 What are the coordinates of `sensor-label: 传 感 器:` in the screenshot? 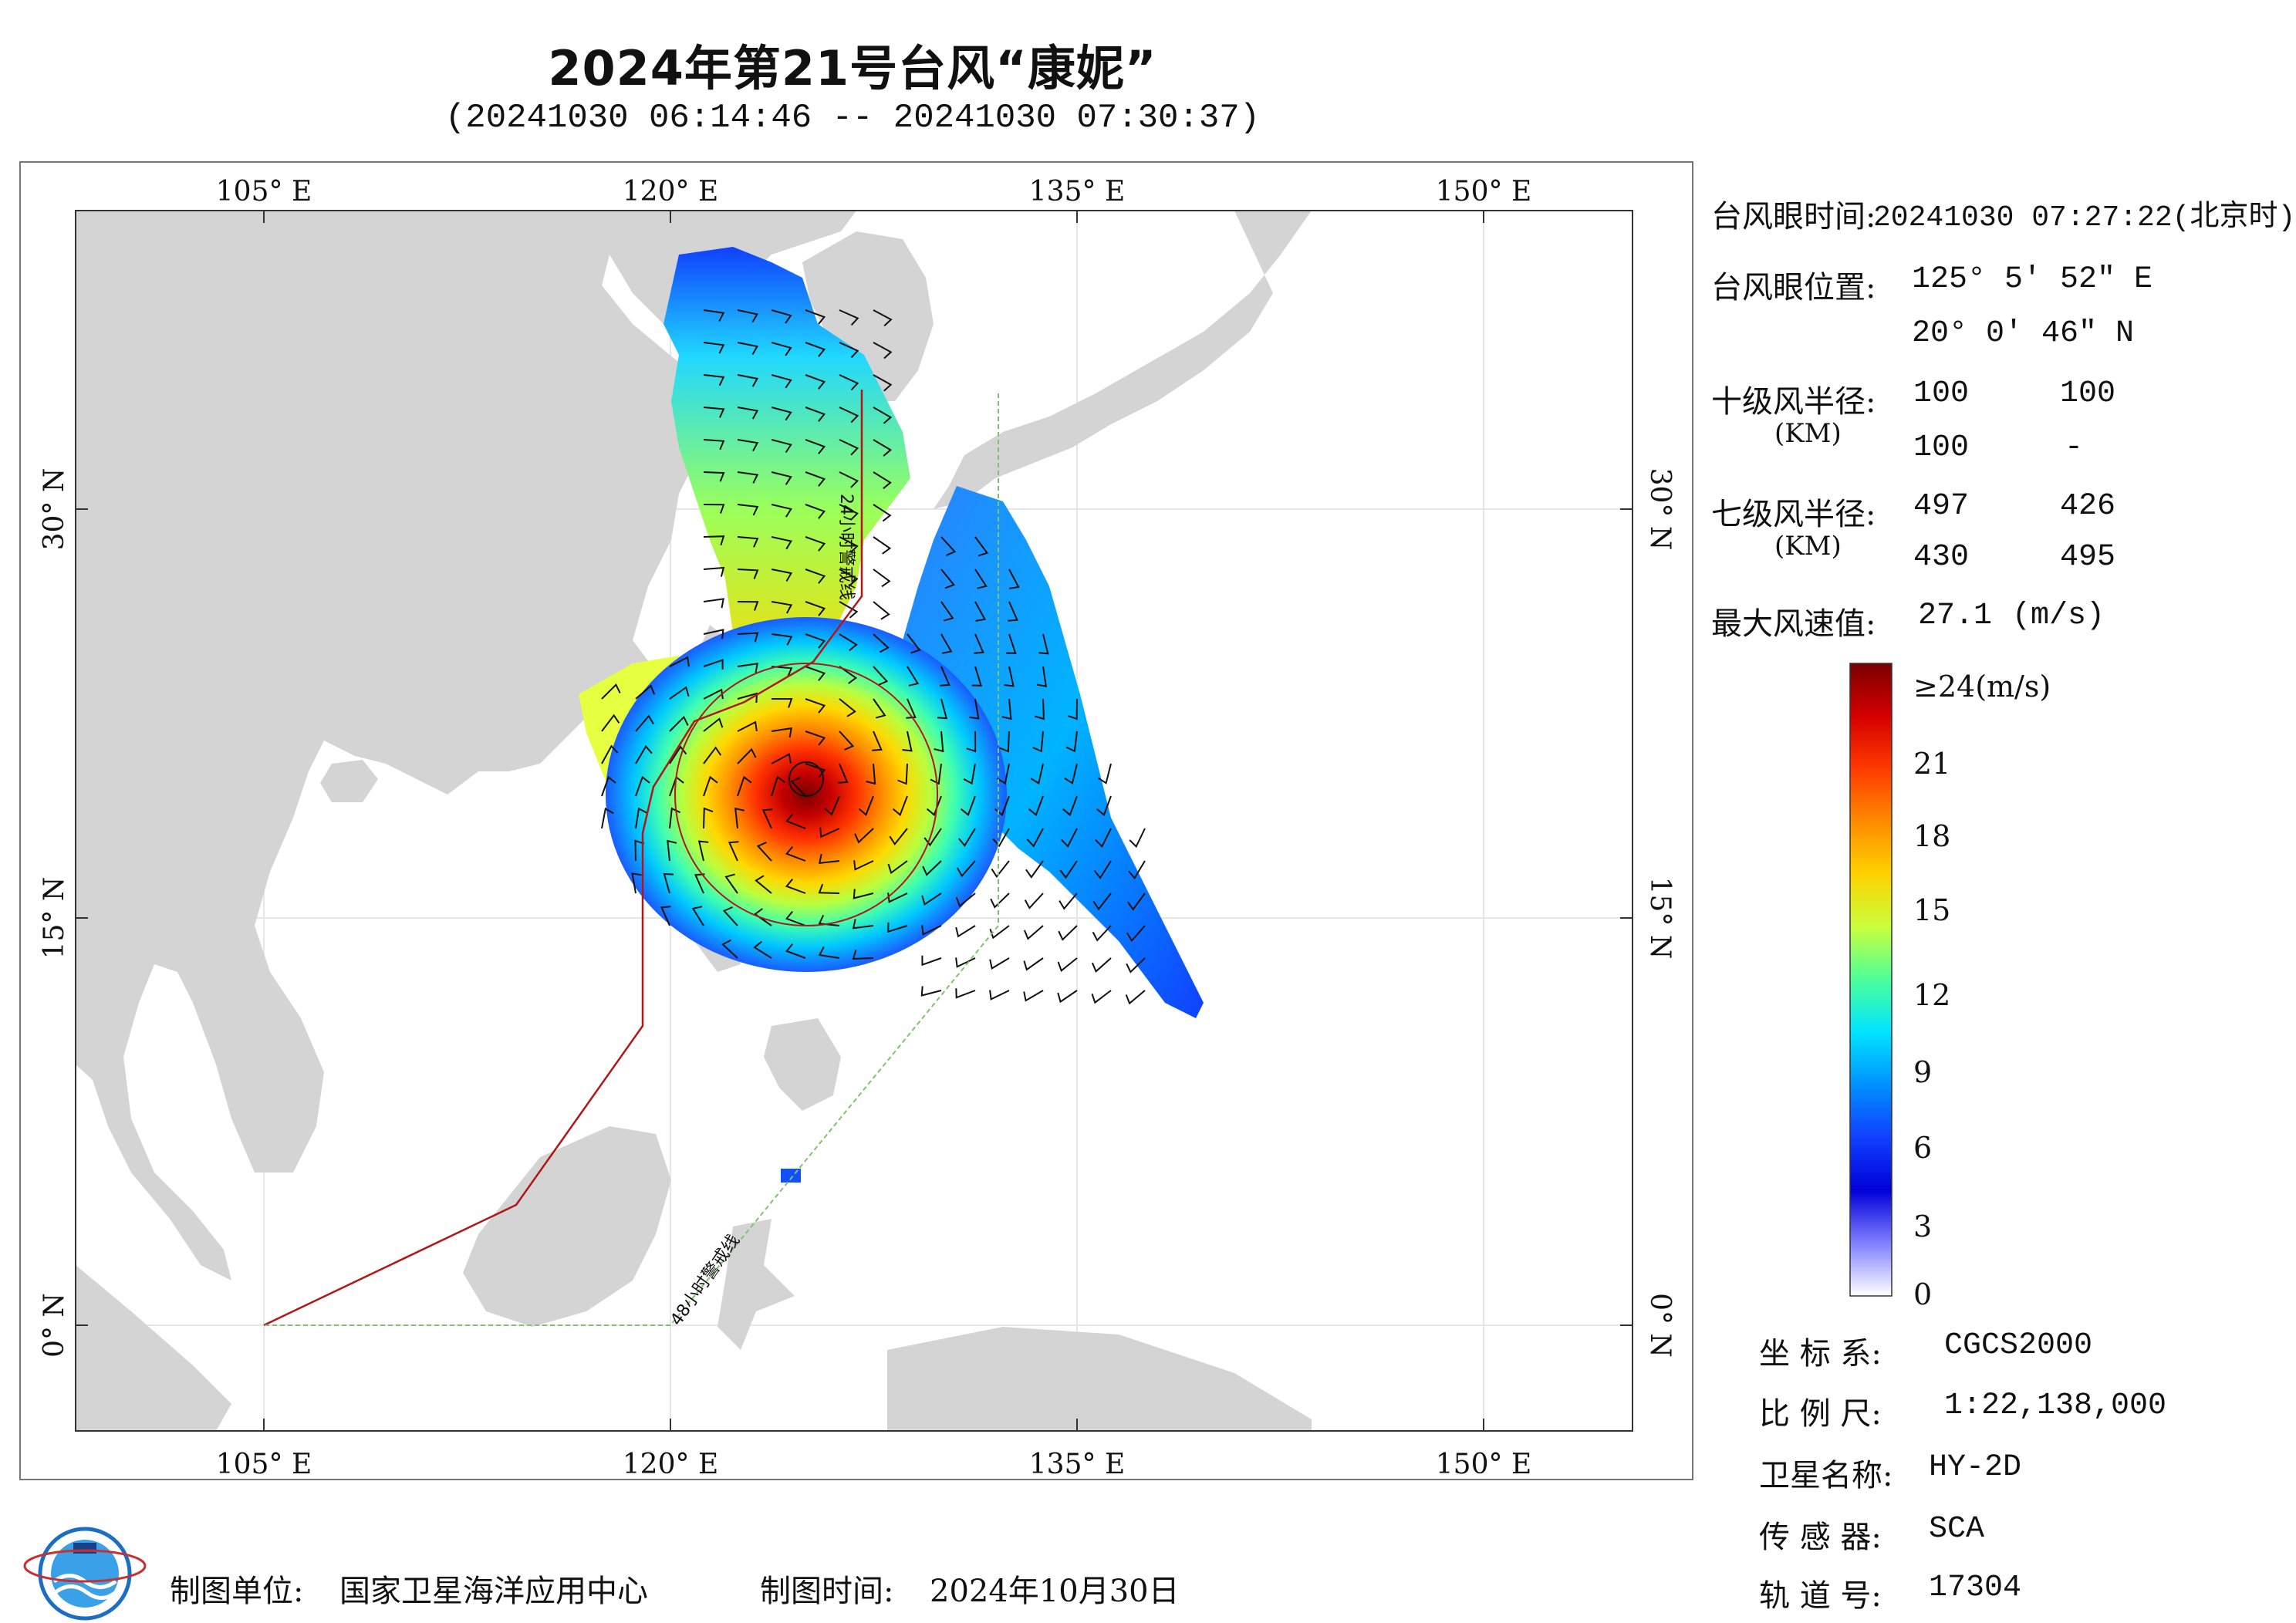 It's located at (1820, 1537).